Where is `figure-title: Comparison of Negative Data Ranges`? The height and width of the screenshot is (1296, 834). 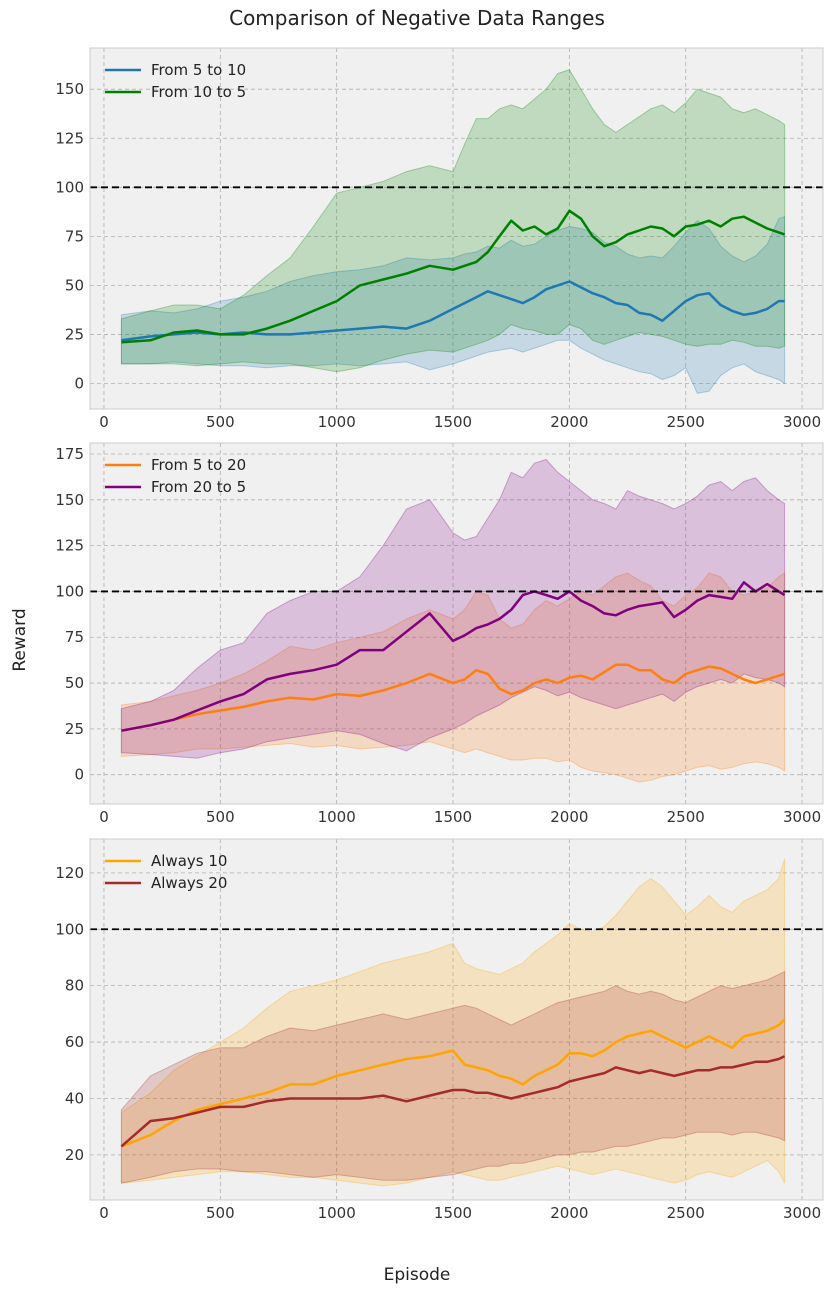
figure-title: Comparison of Negative Data Ranges is located at coordinates (417, 18).